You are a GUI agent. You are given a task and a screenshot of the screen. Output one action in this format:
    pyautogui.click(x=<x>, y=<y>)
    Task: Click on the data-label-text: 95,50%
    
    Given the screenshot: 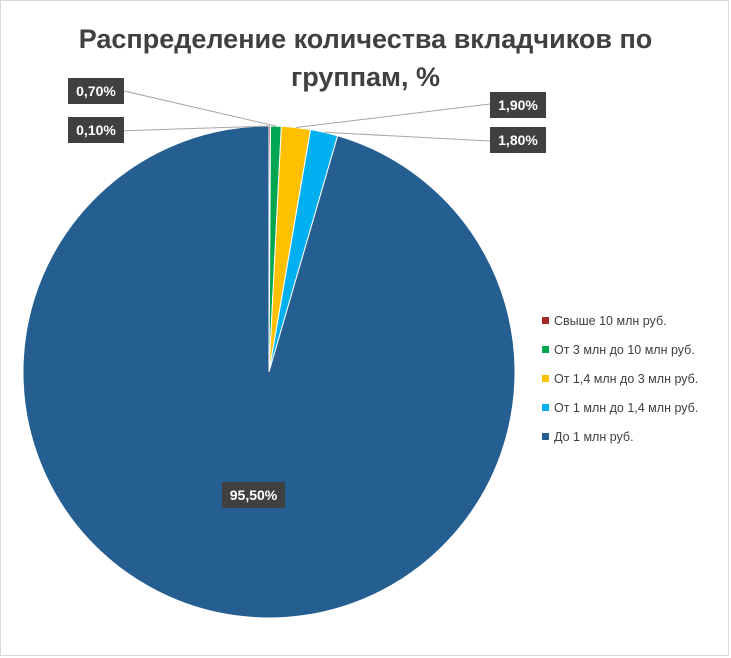 What is the action you would take?
    pyautogui.click(x=254, y=495)
    